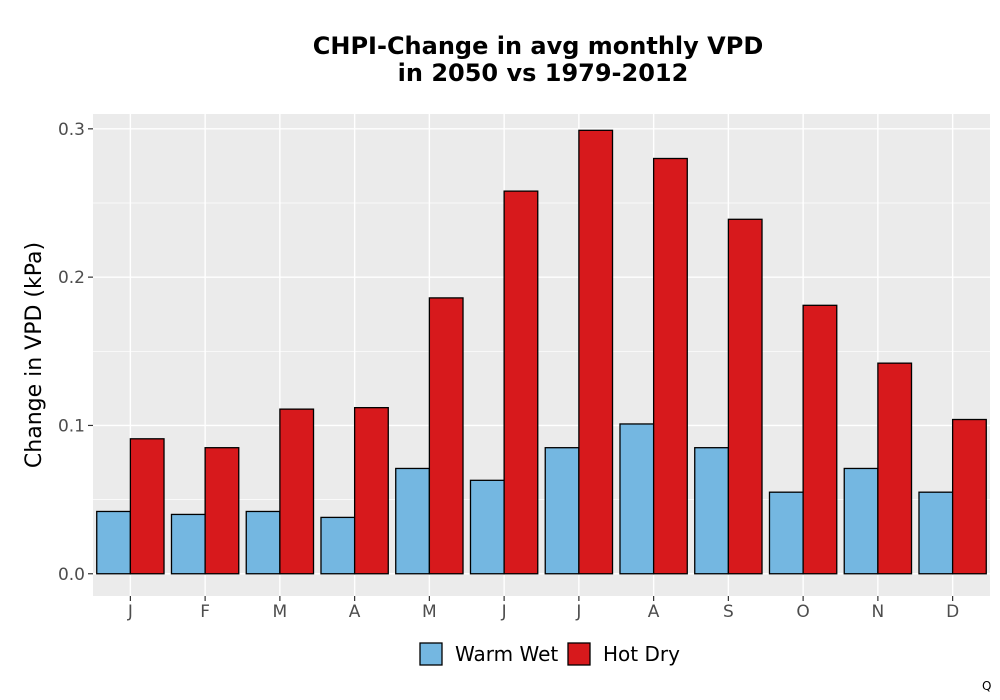  Describe the element at coordinates (75, 352) in the screenshot. I see `y-axis: 0.0 0.1 0.2 0.3` at that location.